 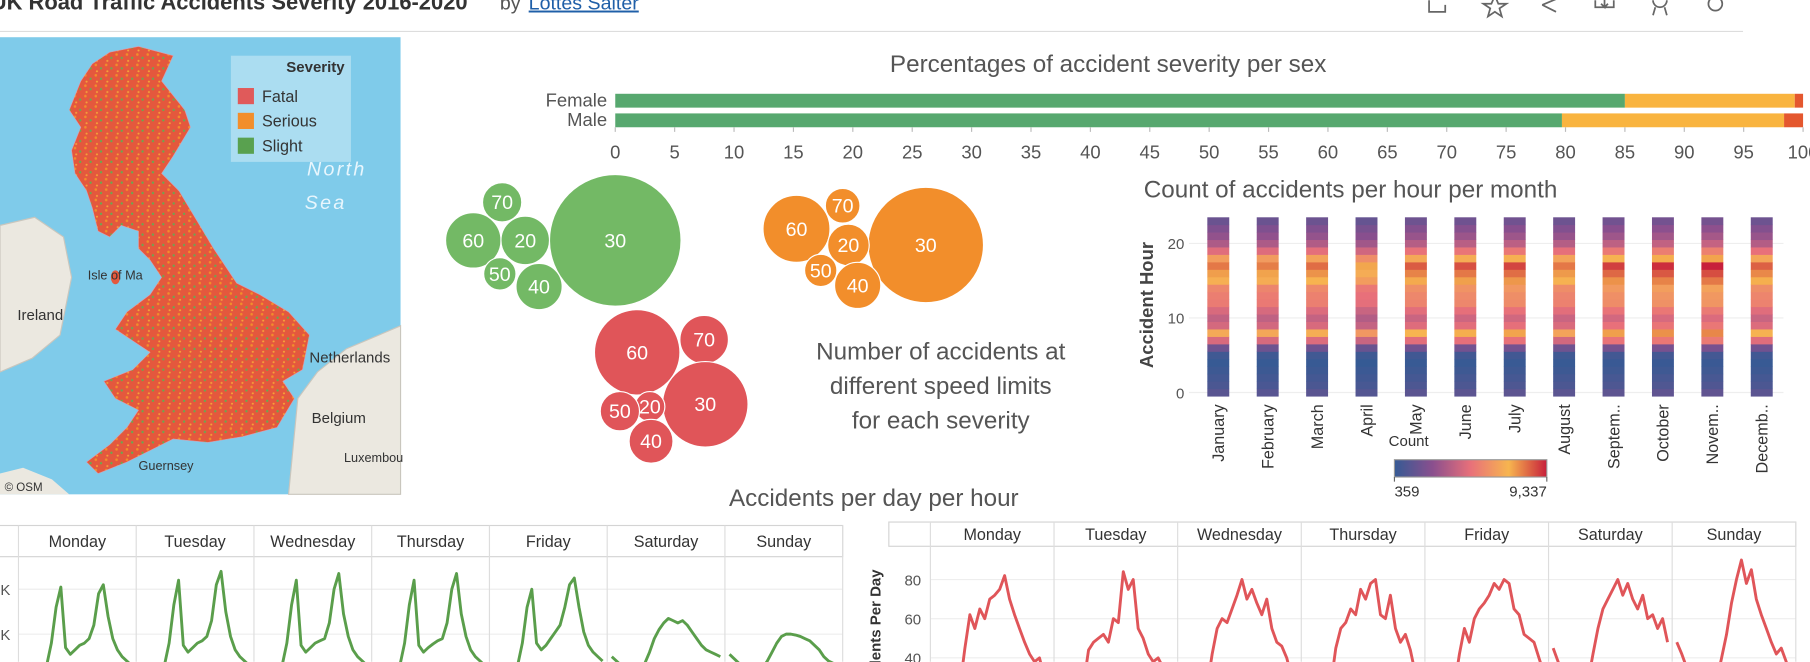 I want to click on map-place-label: Netherlands, so click(x=349, y=358).